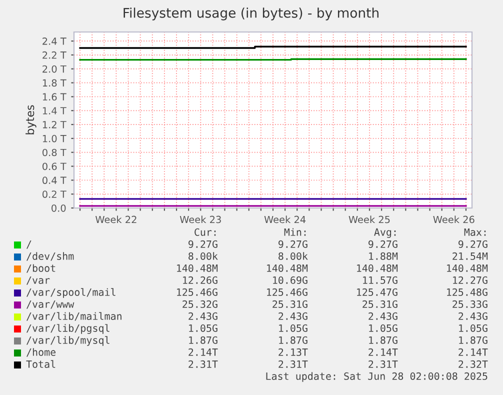 The width and height of the screenshot is (503, 395). What do you see at coordinates (50, 304) in the screenshot?
I see `legend-label: /var/www` at bounding box center [50, 304].